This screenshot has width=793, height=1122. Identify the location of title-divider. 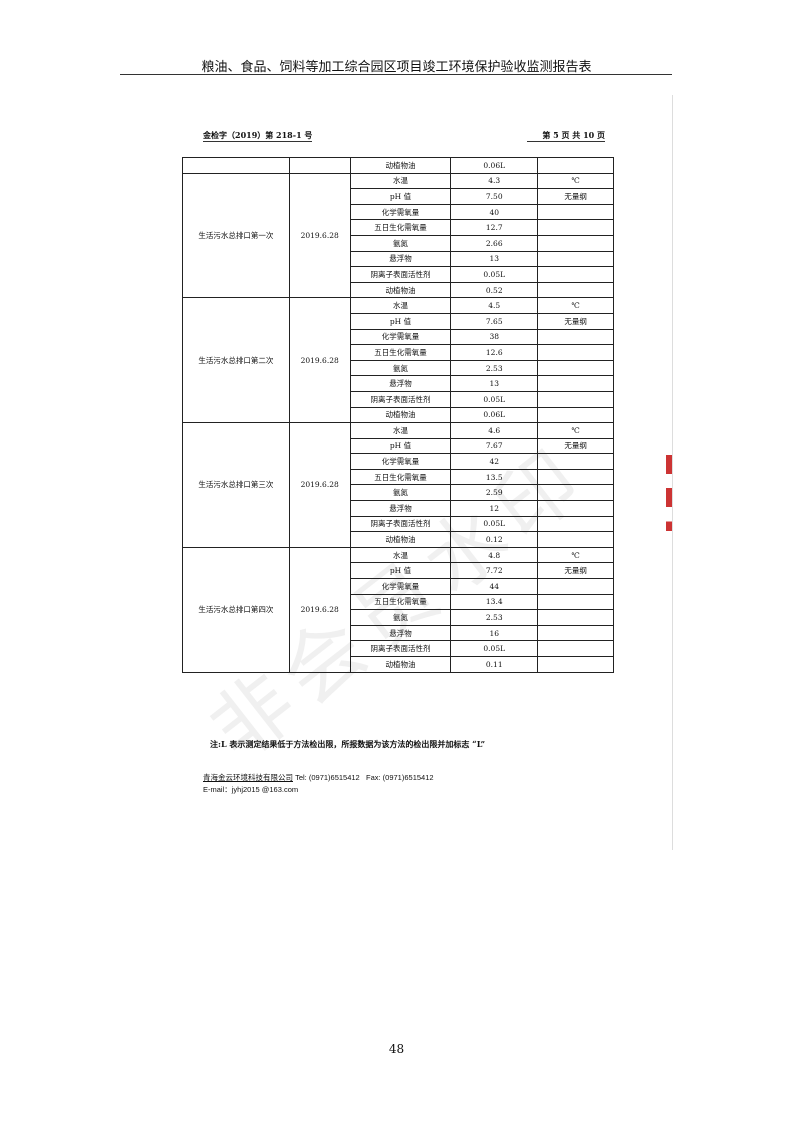
(396, 74).